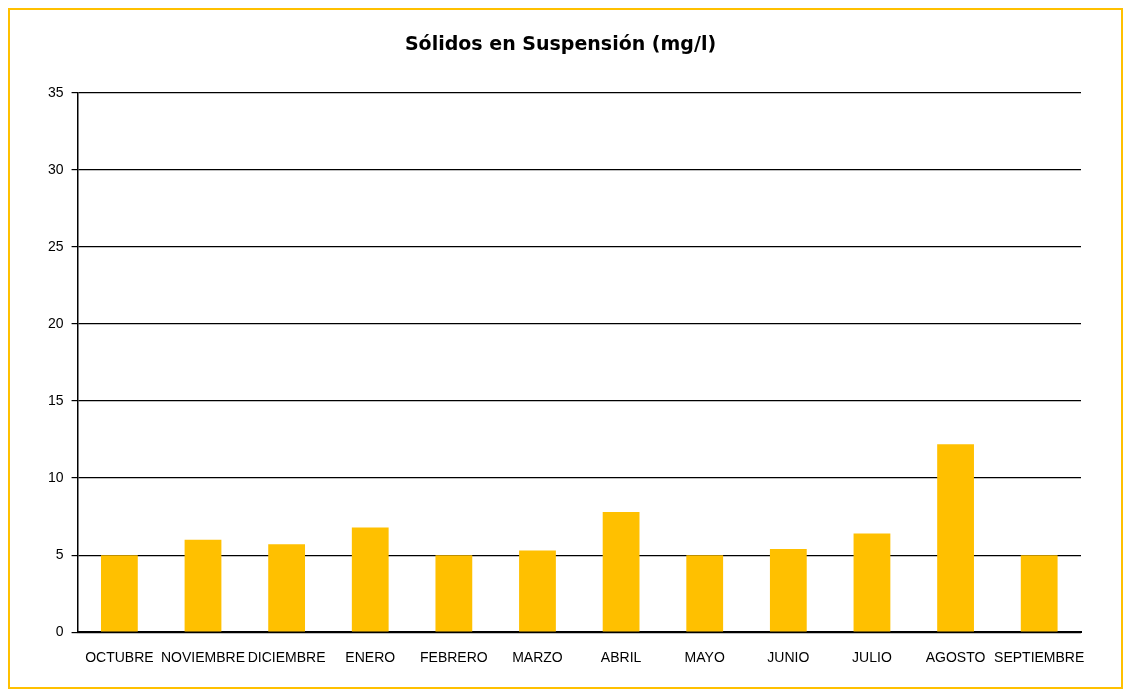 This screenshot has height=693, width=1127. What do you see at coordinates (59, 631) in the screenshot?
I see `y-tick-label: 0` at bounding box center [59, 631].